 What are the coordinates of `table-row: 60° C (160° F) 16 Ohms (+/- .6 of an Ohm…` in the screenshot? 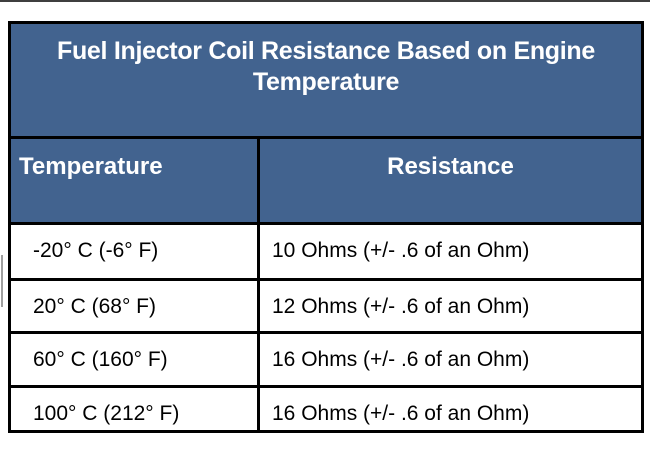 It's located at (326, 358).